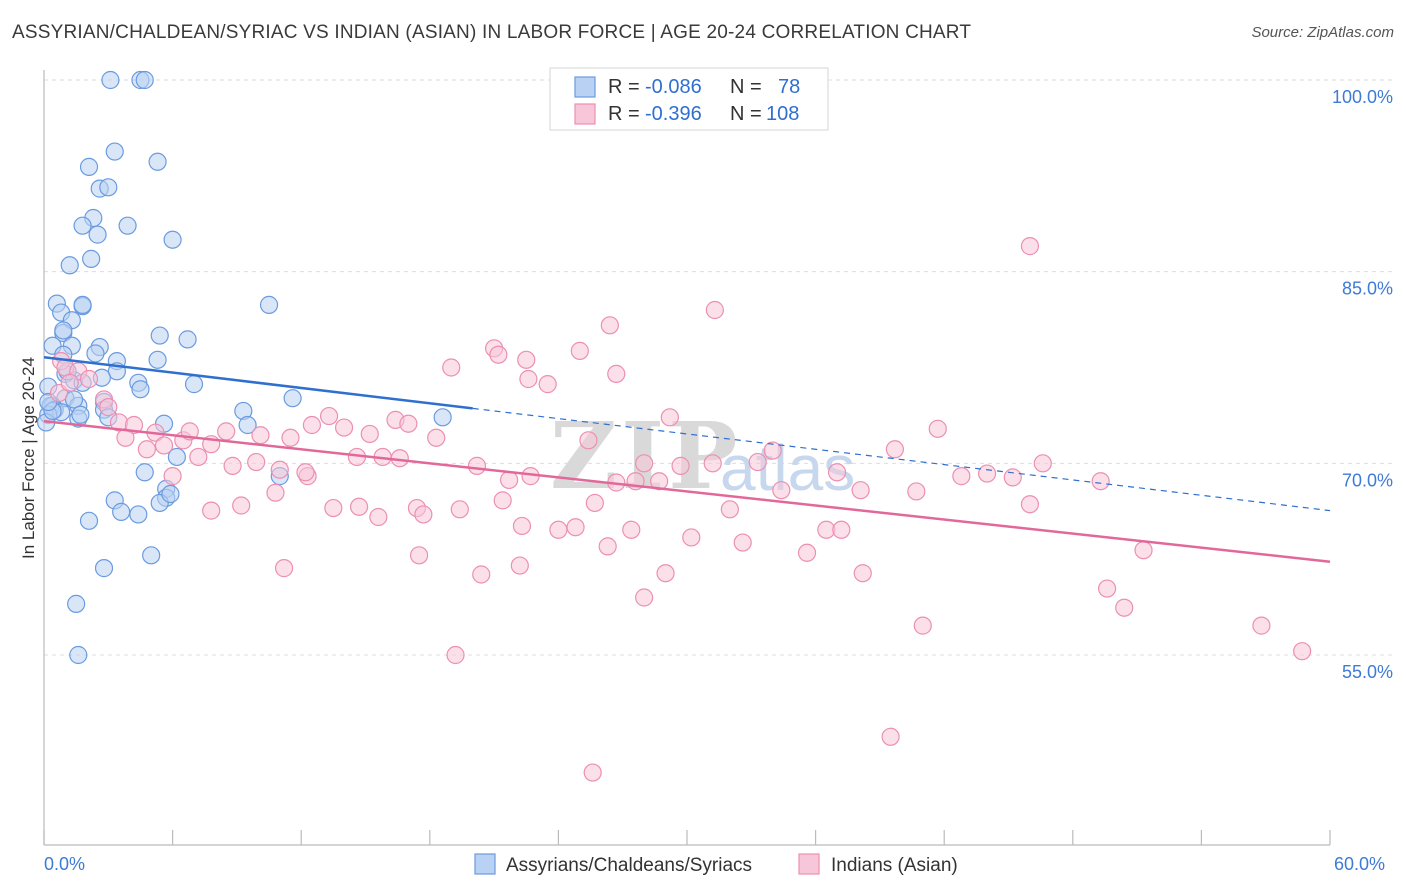 The image size is (1406, 892). Describe the element at coordinates (585, 87) in the screenshot. I see `stats-swatch-blue` at that location.